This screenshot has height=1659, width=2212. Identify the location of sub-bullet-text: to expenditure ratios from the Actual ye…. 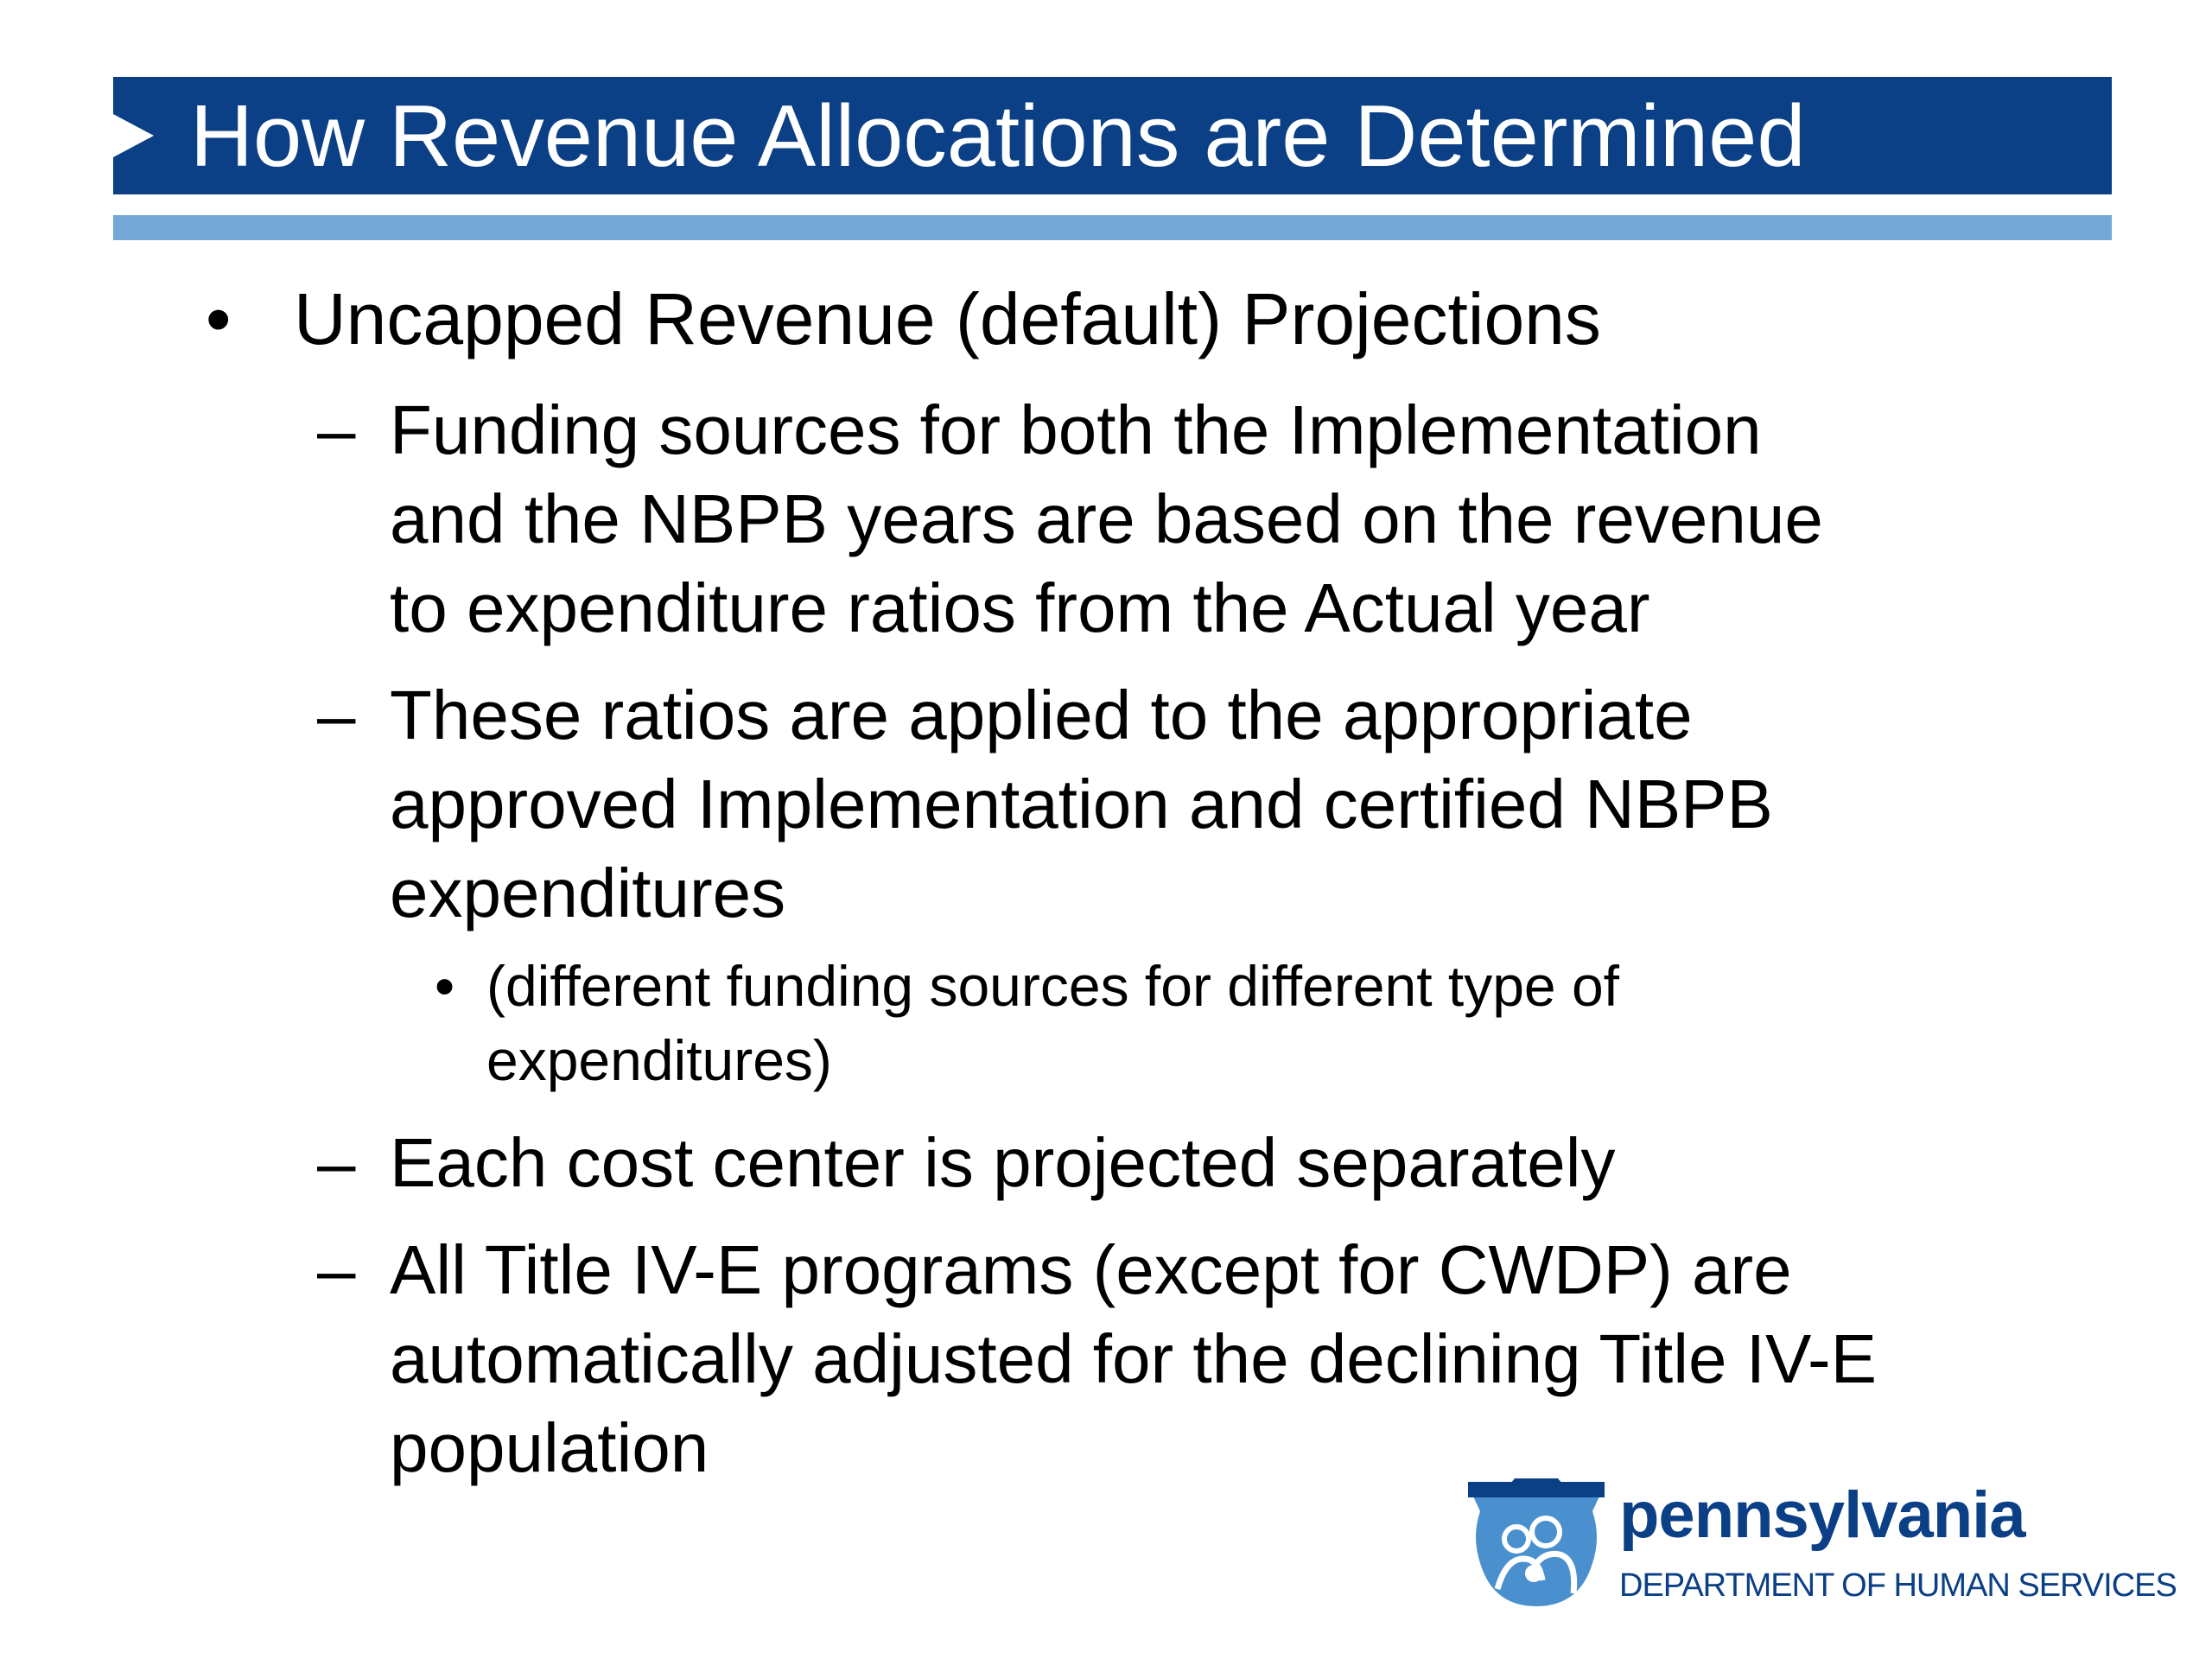
(1020, 607).